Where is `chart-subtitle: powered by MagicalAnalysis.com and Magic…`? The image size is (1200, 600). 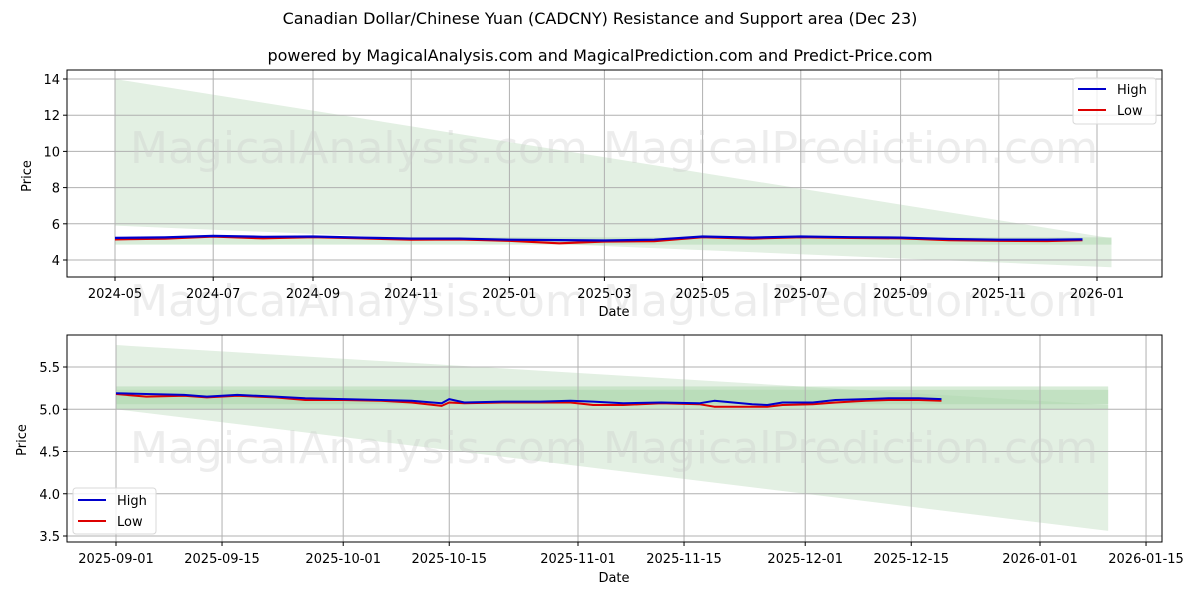
chart-subtitle: powered by MagicalAnalysis.com and Magic… is located at coordinates (600, 55).